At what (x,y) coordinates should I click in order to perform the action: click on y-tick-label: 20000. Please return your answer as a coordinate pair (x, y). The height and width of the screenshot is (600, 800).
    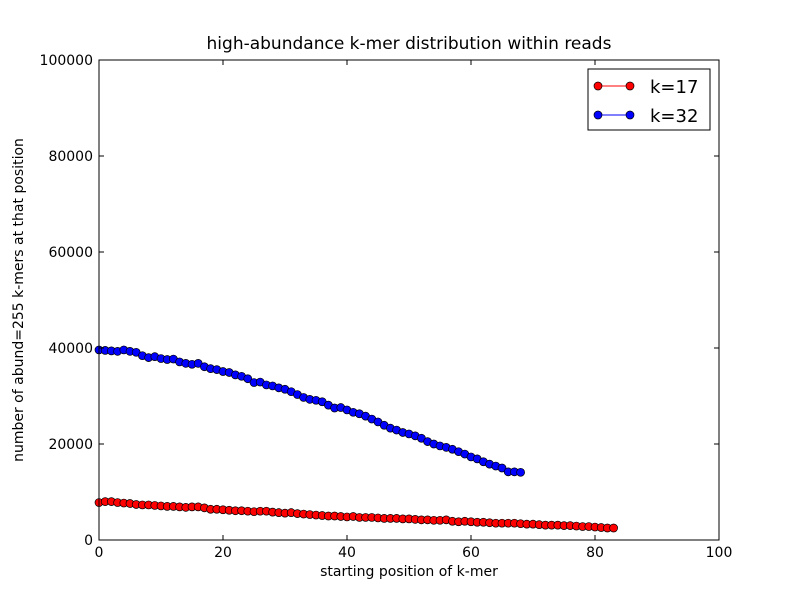
    Looking at the image, I should click on (70, 445).